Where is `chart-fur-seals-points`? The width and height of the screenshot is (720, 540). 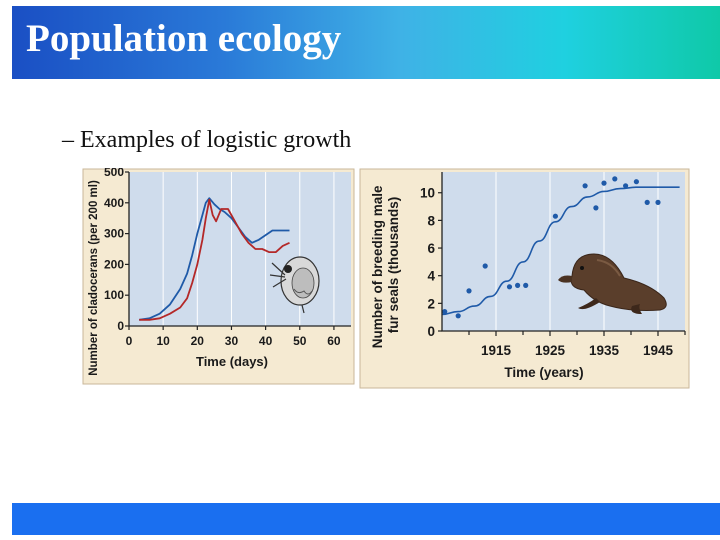 chart-fur-seals-points is located at coordinates (551, 247).